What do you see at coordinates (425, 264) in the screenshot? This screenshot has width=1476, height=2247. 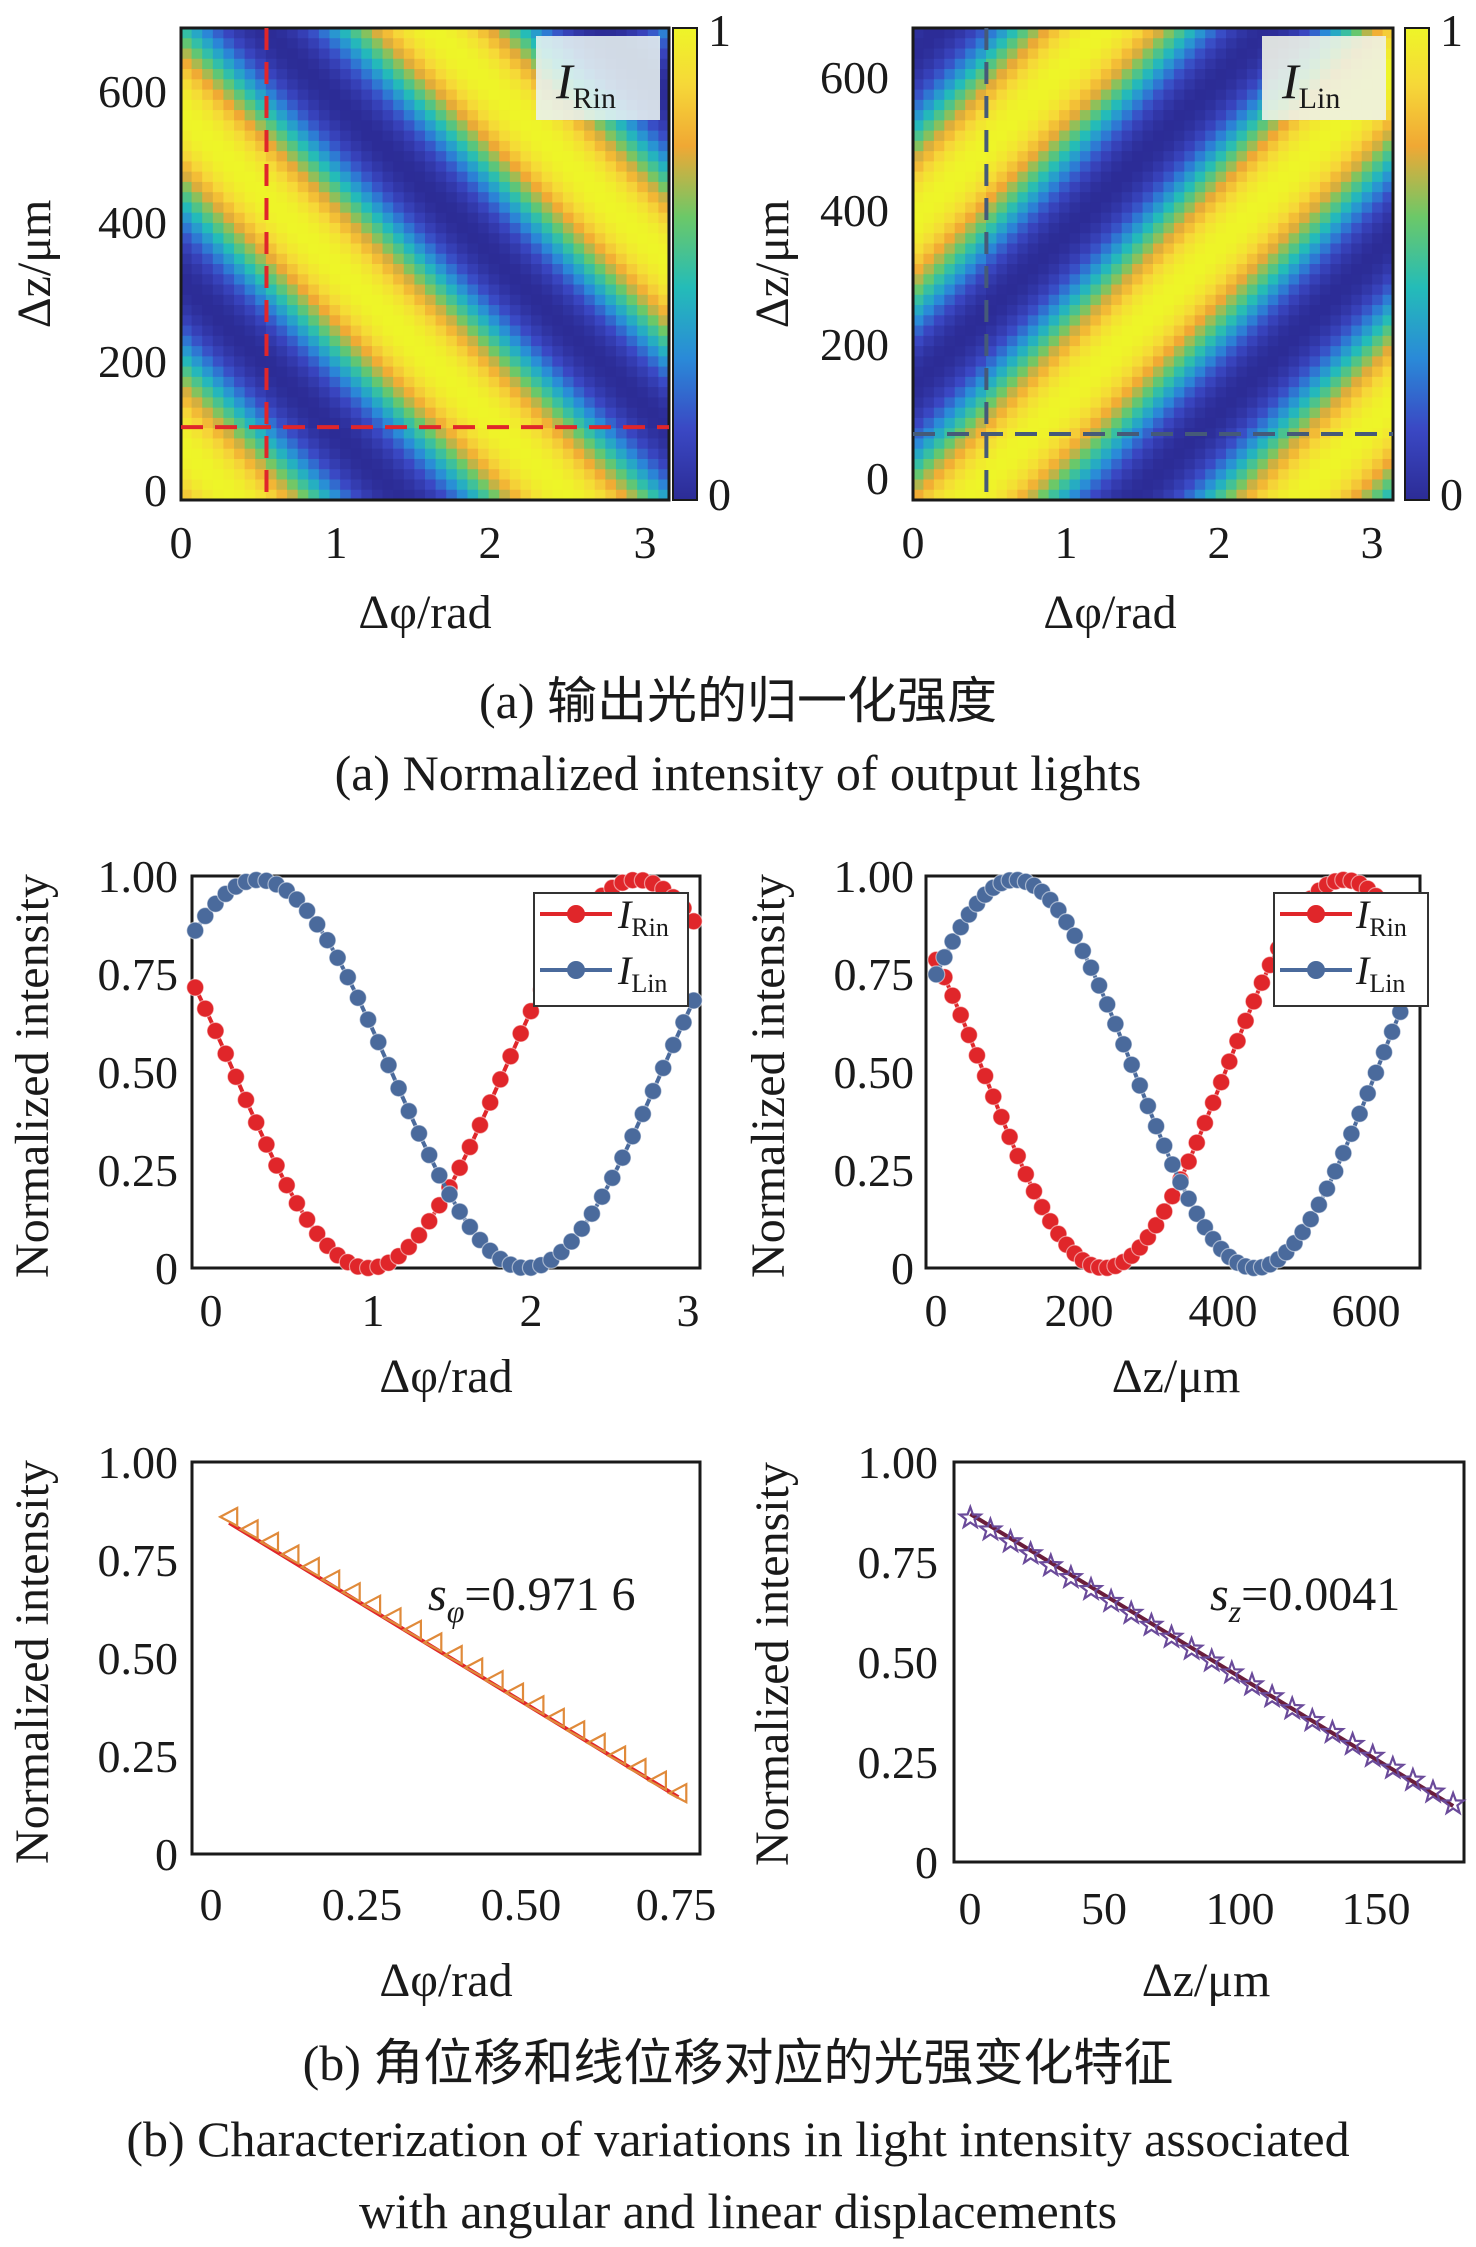 I see `heatmap-irin-frame` at bounding box center [425, 264].